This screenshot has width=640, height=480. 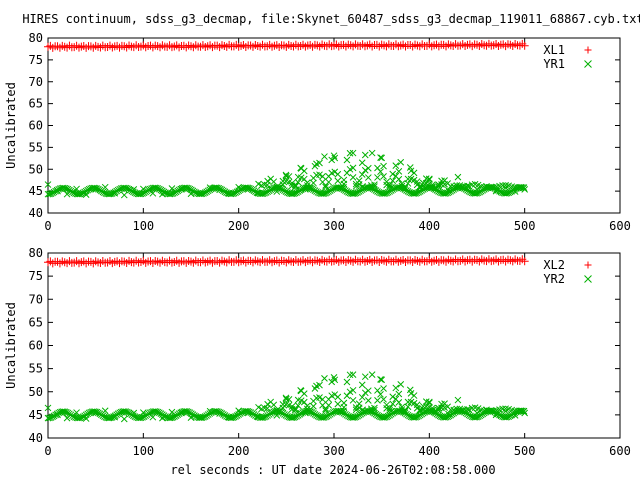 What do you see at coordinates (334, 451) in the screenshot?
I see `x-tick-label: 300` at bounding box center [334, 451].